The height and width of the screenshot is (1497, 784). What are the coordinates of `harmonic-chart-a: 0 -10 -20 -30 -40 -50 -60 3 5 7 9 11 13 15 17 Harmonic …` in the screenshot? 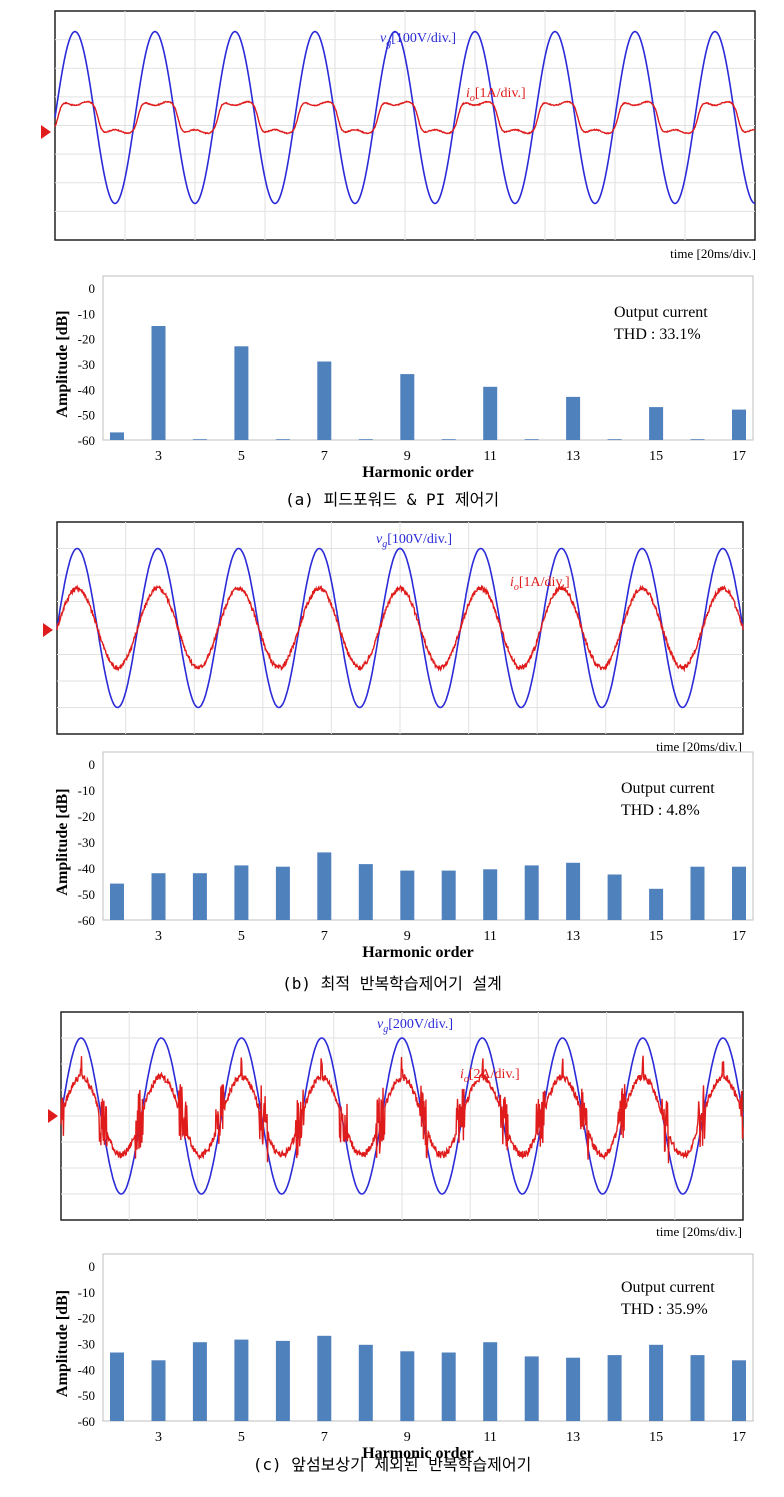 It's located at (404, 378).